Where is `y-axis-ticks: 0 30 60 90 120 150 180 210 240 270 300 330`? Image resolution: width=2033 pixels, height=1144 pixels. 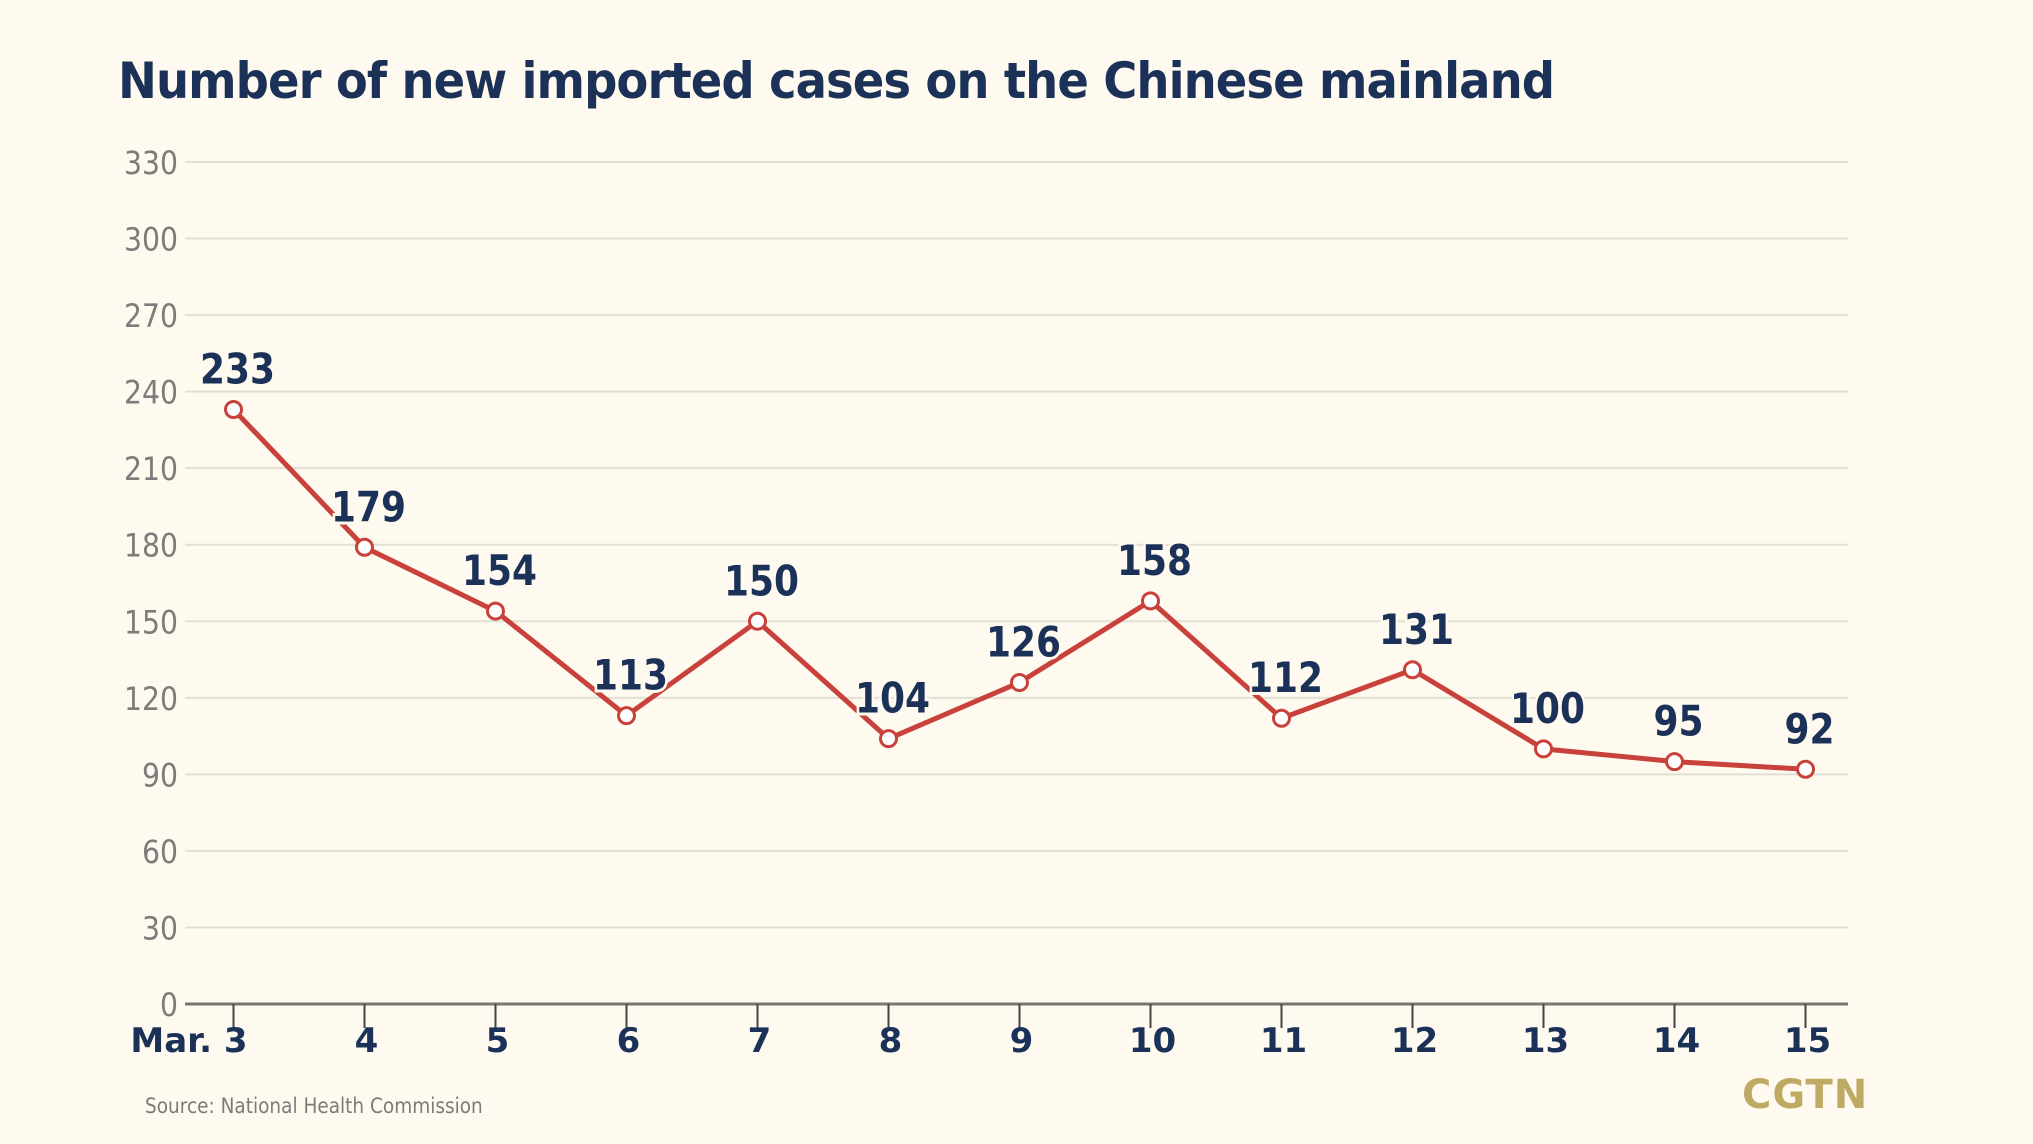
y-axis-ticks: 0 30 60 90 120 150 180 210 240 270 300 330 is located at coordinates (151, 584).